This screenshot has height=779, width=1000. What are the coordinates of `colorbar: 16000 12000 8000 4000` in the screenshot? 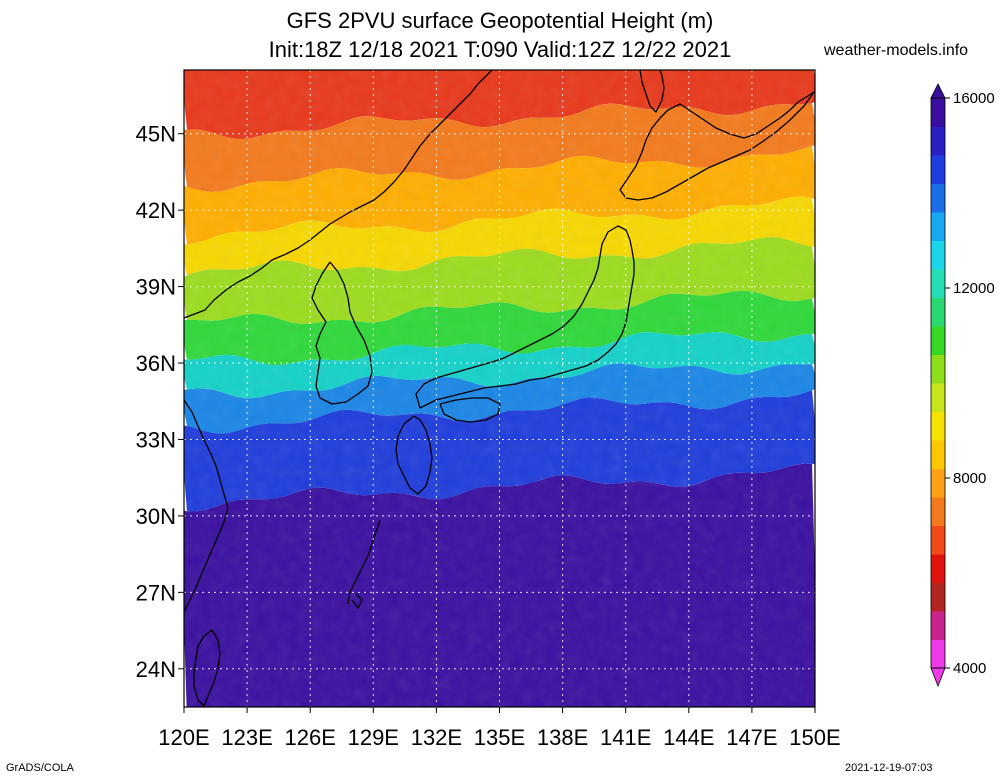 It's located at (962, 385).